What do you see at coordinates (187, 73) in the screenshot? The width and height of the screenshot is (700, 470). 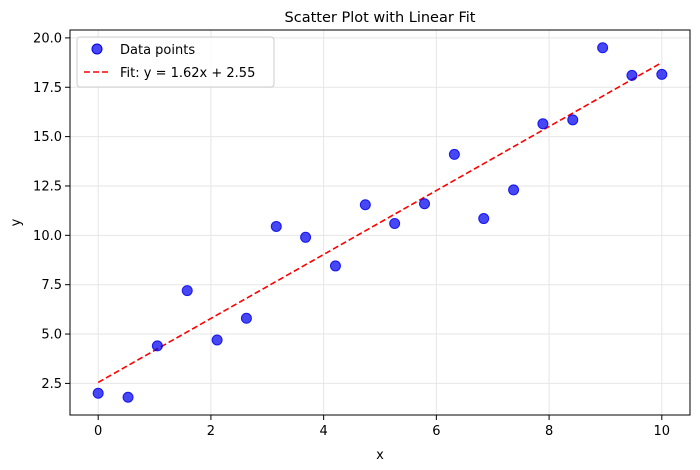 I see `legend-label-fit-line: Fit: y = 1.62x + 2.55` at bounding box center [187, 73].